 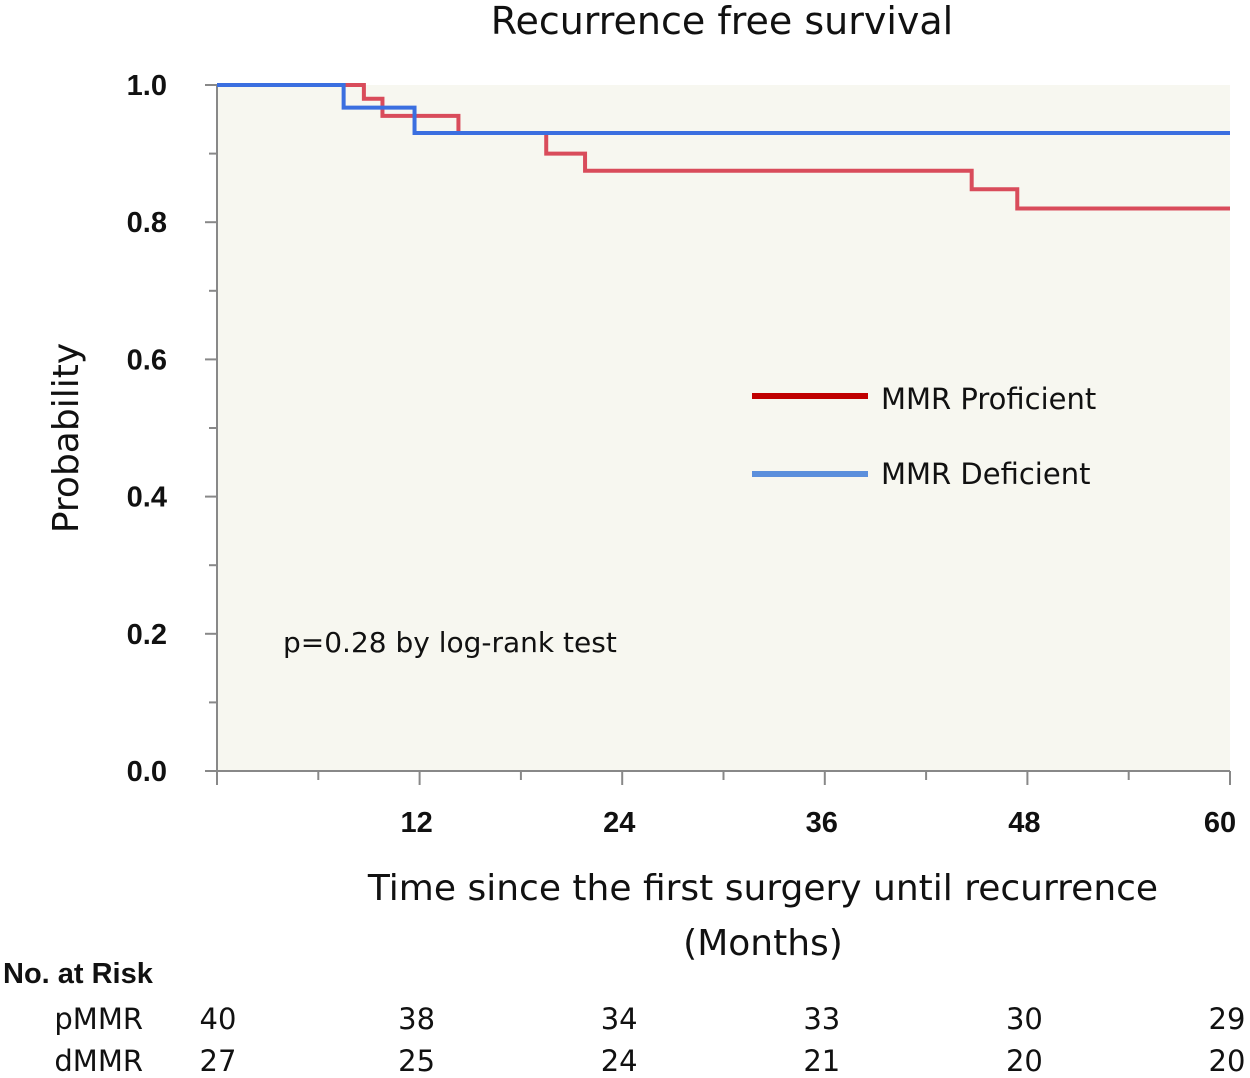 I want to click on risk-value-pmmr: 38, so click(x=416, y=1019).